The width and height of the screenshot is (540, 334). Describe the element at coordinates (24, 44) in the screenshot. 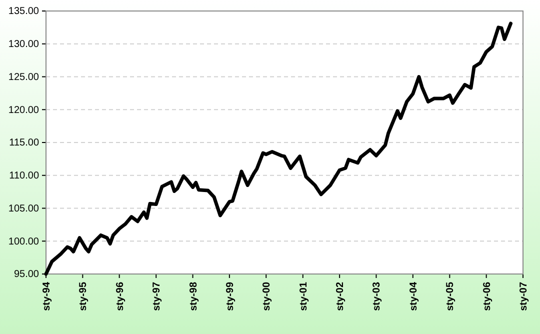

I see `y-tick-label: 130.00` at that location.